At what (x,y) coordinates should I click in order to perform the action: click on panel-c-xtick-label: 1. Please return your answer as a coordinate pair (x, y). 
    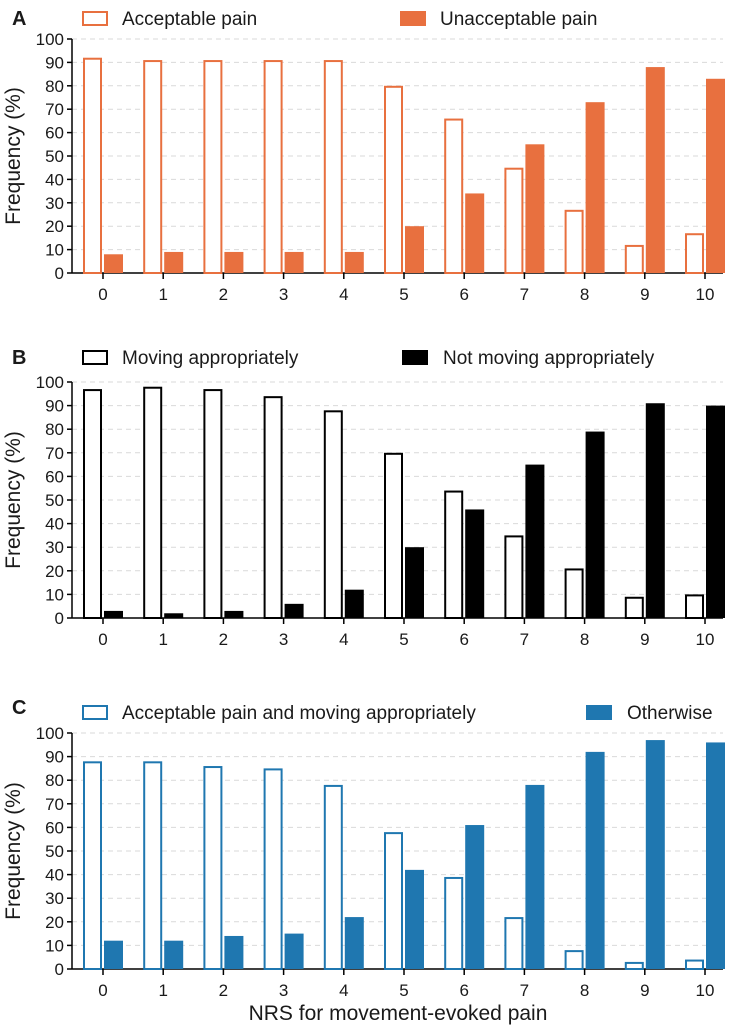
    Looking at the image, I should click on (162, 990).